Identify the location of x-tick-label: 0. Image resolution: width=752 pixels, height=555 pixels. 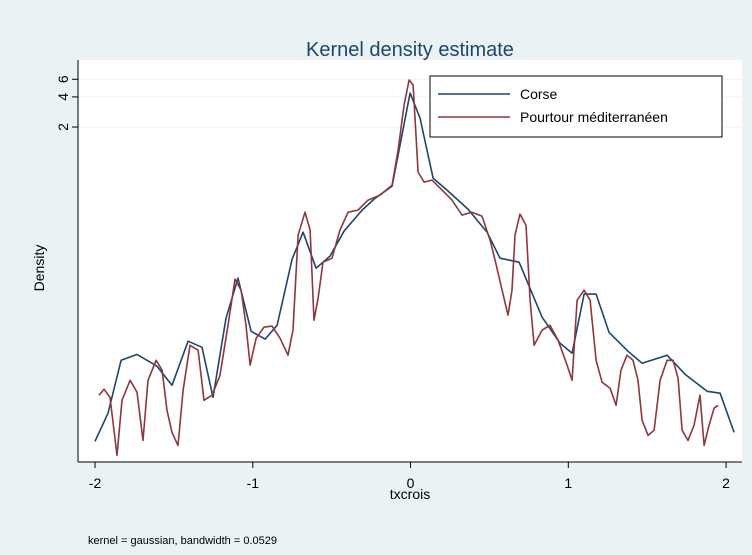
(411, 483).